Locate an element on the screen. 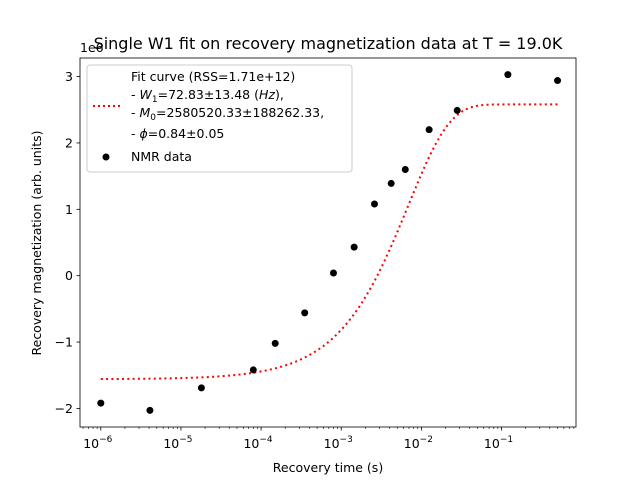  x-tick-label: 10⁻⁴ is located at coordinates (257, 443).